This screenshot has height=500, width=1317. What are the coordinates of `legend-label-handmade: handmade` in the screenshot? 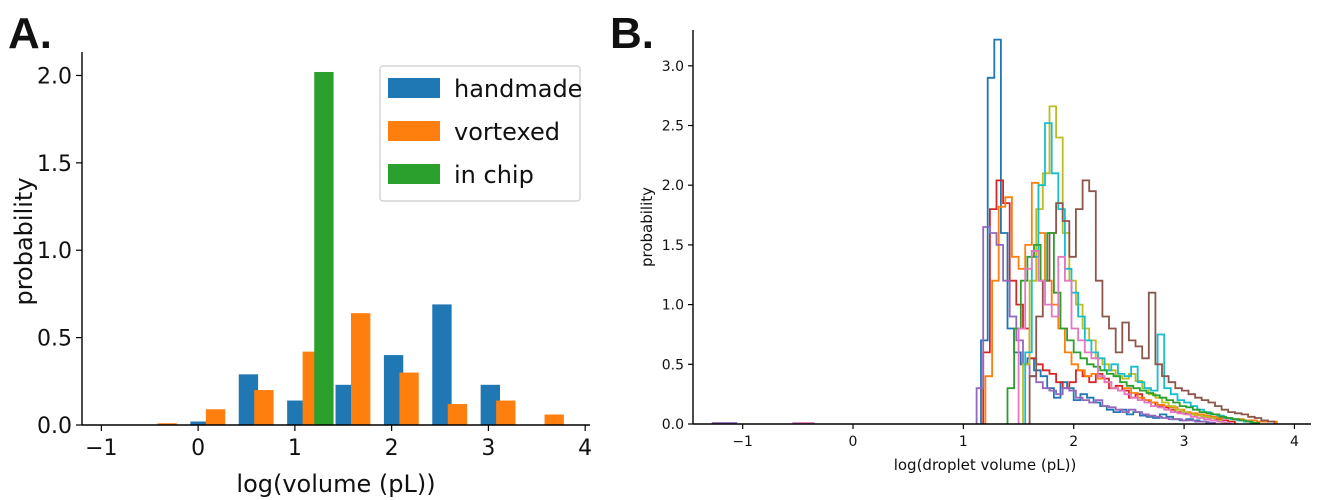 It's located at (518, 89).